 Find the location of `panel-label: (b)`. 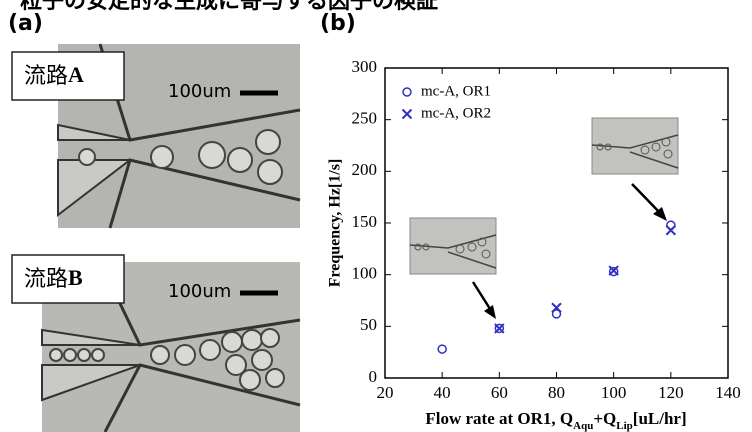

panel-label: (b) is located at coordinates (338, 23).